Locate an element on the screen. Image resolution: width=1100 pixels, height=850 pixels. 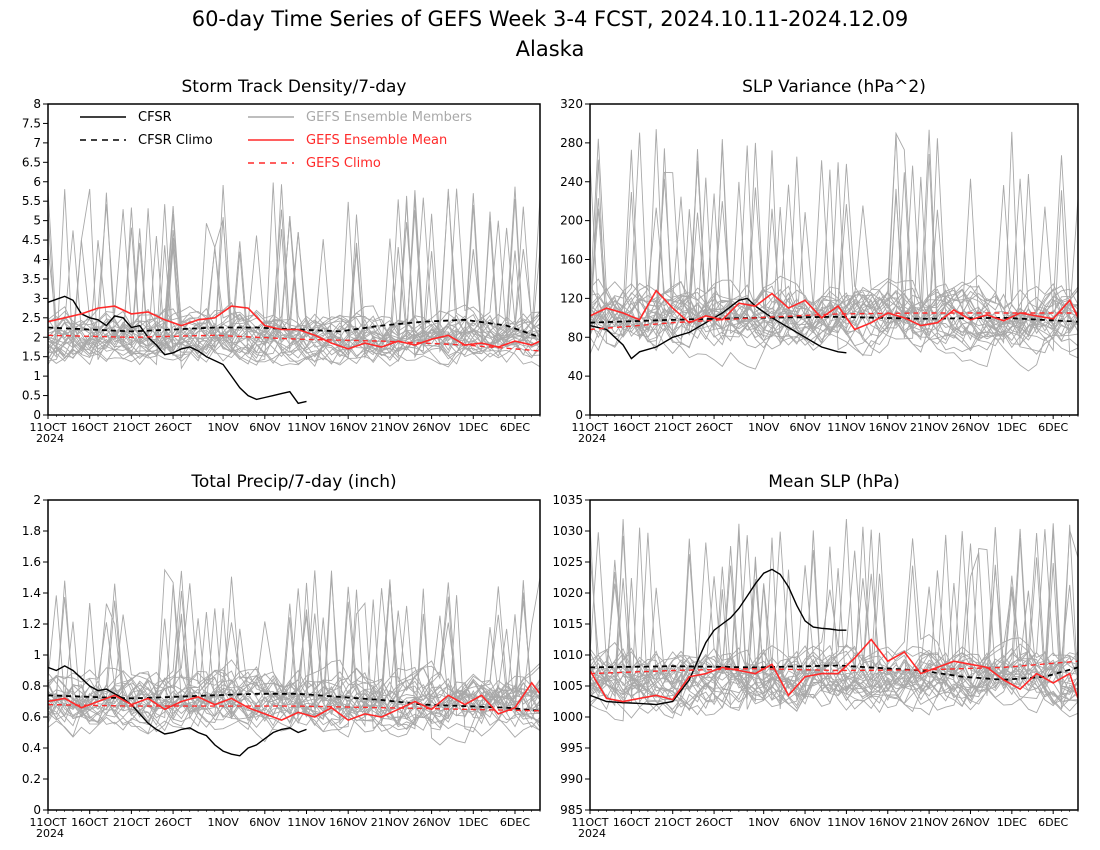
y-tick-label: 1020 is located at coordinates (567, 593).